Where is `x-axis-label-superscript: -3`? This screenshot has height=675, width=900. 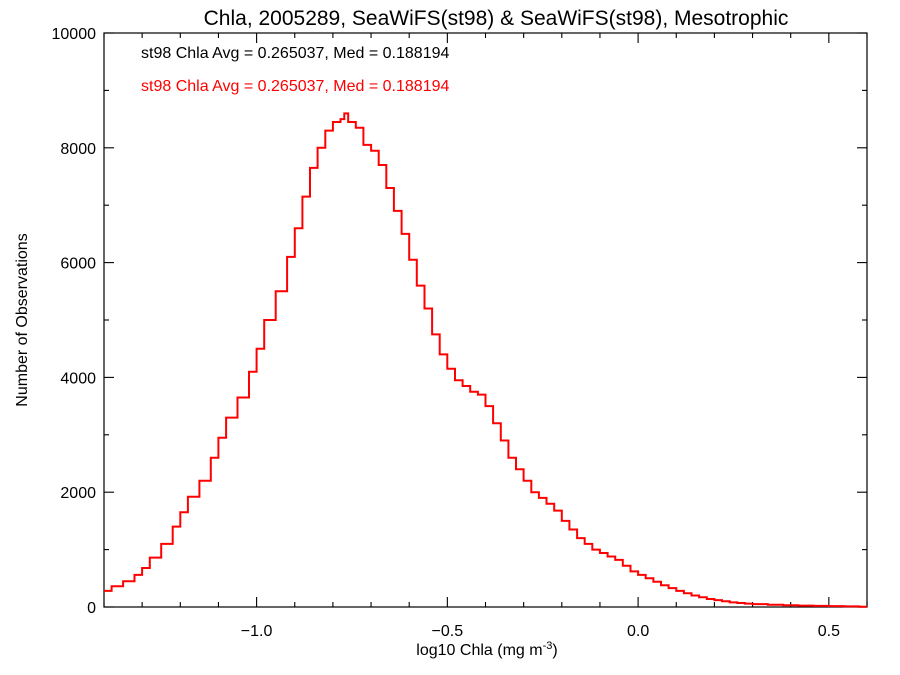
x-axis-label-superscript: -3 is located at coordinates (548, 646).